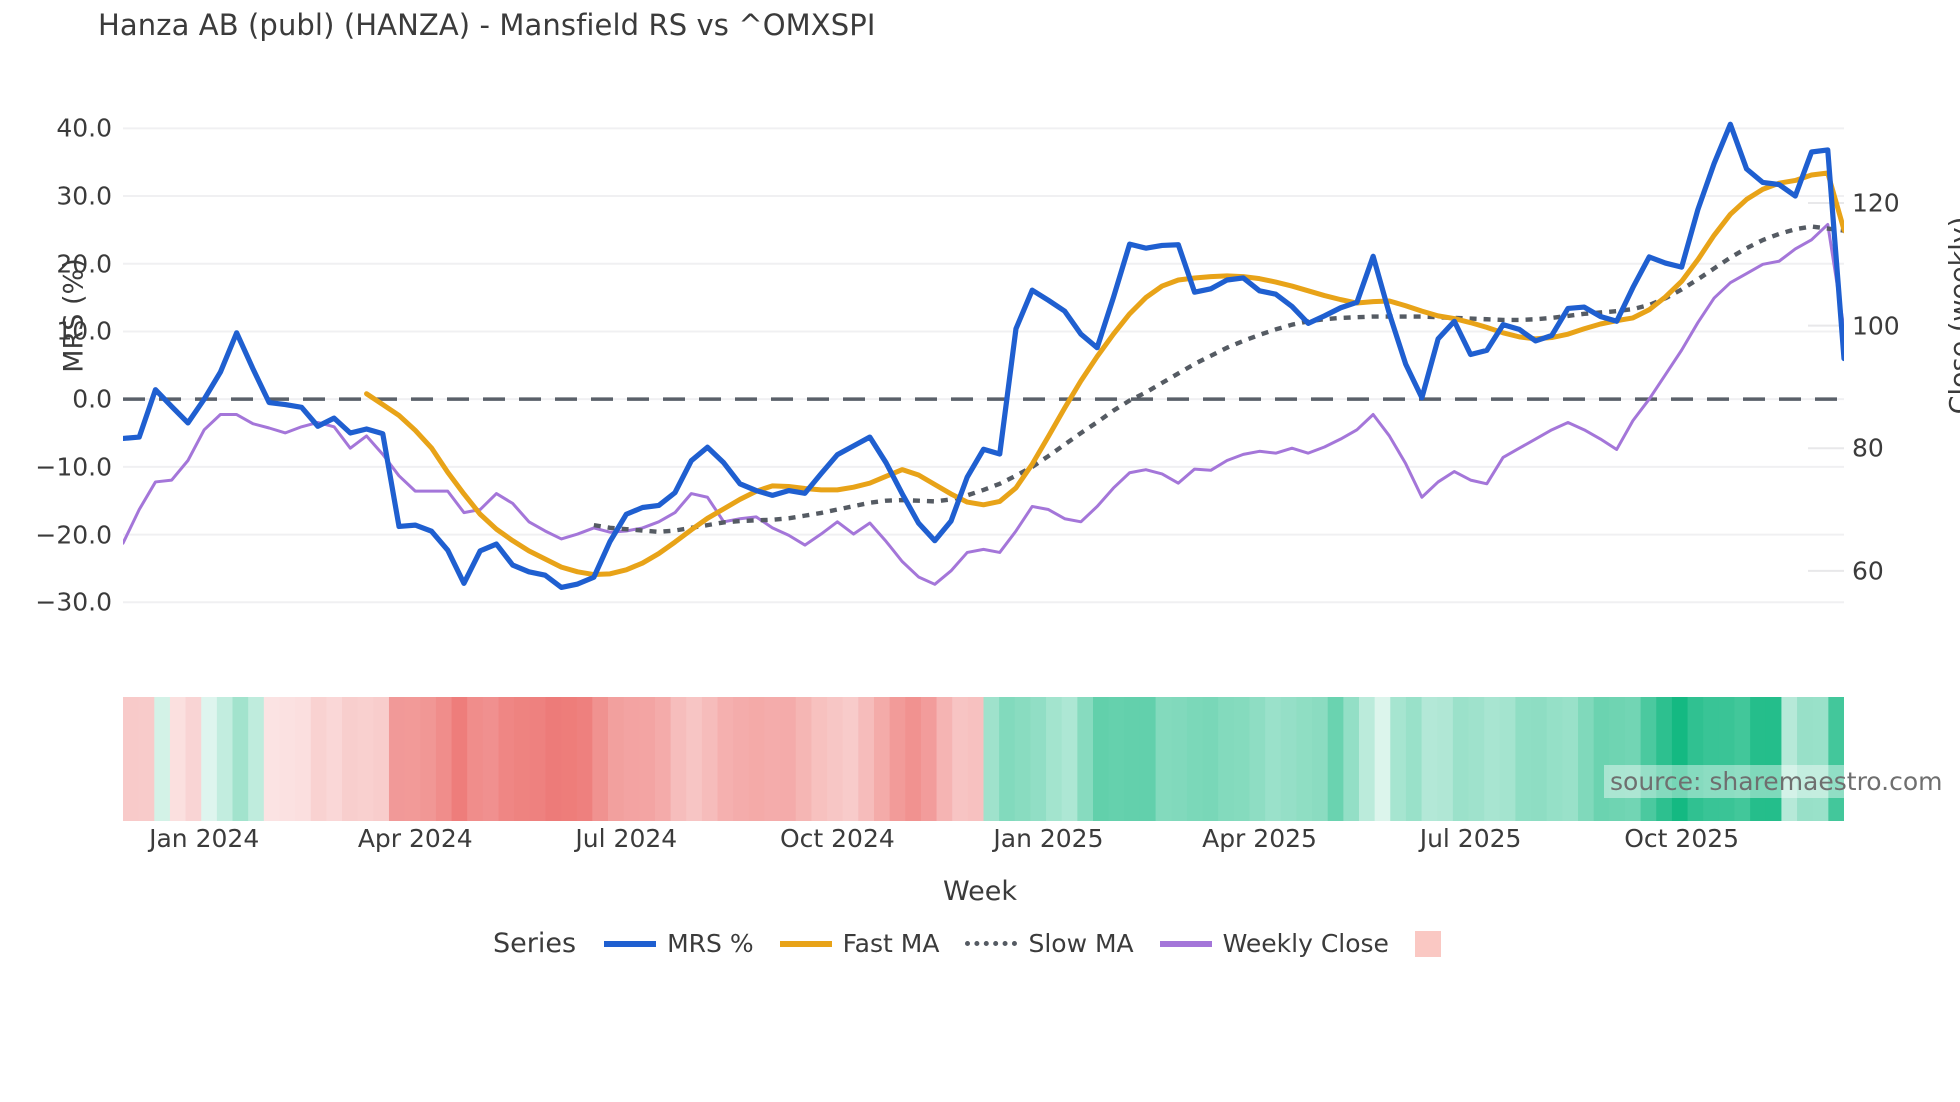 Image resolution: width=1960 pixels, height=1102 pixels. I want to click on y-axis-ticks-right: 120 100 80 60, so click(1897, 367).